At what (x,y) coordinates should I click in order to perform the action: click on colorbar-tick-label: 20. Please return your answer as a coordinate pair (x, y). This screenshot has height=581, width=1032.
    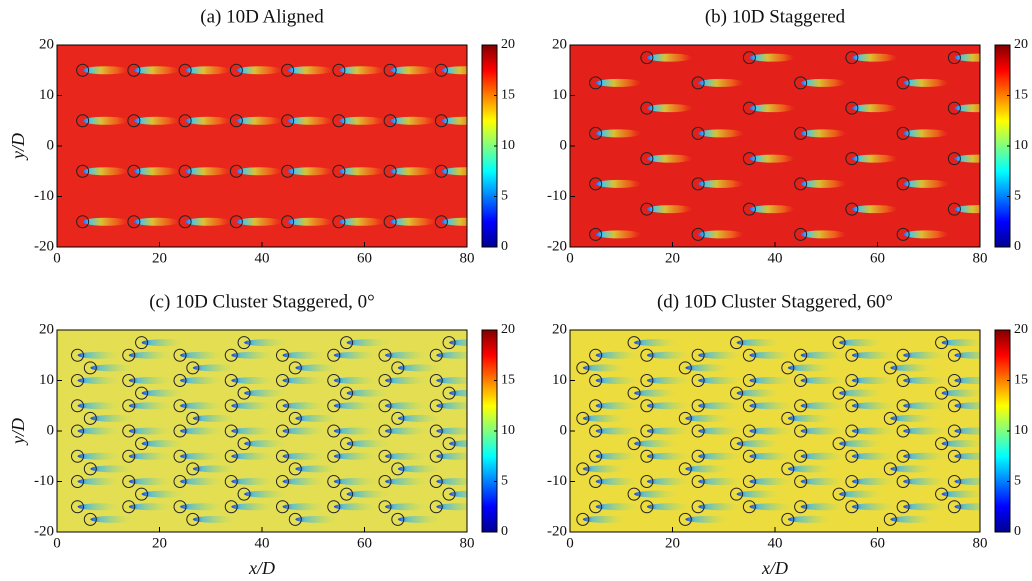
    Looking at the image, I should click on (508, 329).